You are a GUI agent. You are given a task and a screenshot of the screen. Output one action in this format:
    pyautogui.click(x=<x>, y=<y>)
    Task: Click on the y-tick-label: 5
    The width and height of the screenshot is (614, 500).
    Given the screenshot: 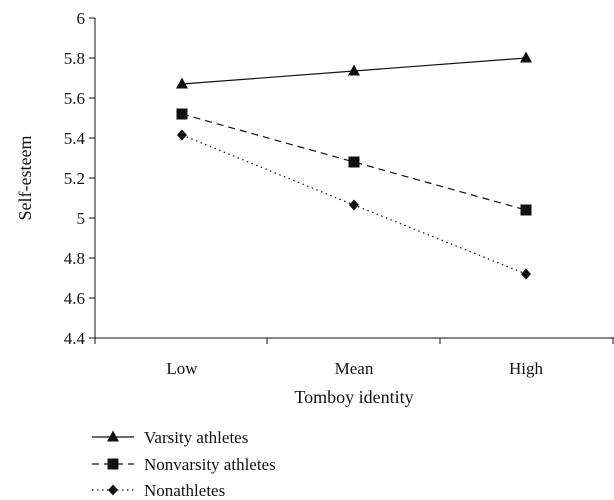 What is the action you would take?
    pyautogui.click(x=81, y=218)
    